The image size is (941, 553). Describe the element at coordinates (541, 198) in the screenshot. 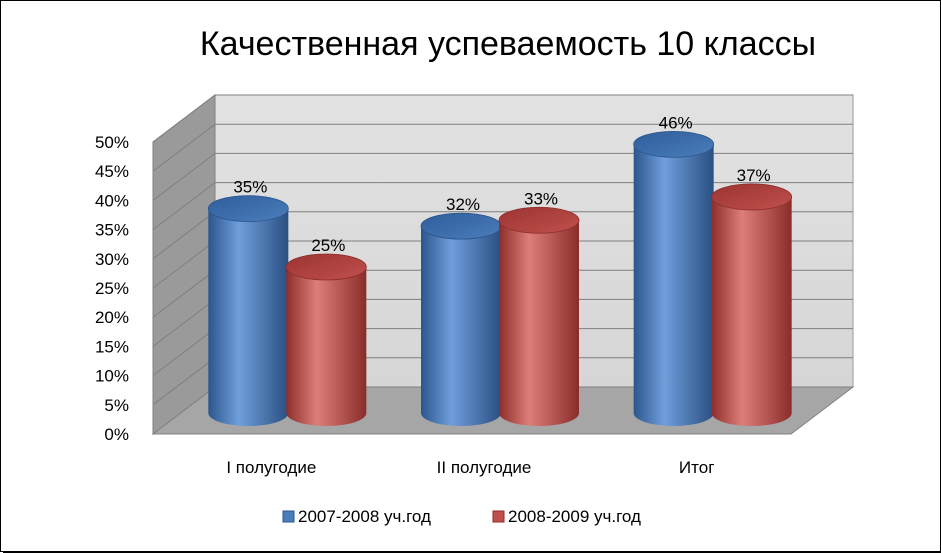

I see `data-label: 33%` at that location.